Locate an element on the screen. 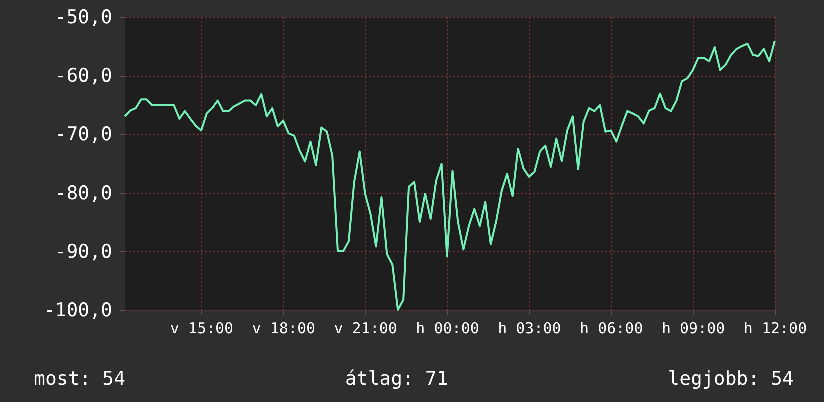 The image size is (824, 402). y-tick-label: -50,0 is located at coordinates (83, 17).